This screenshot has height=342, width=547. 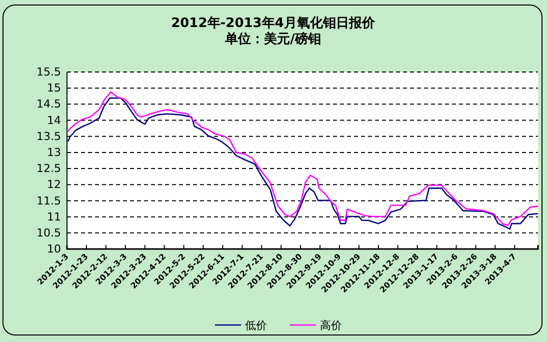 What do you see at coordinates (48, 233) in the screenshot?
I see `y-tick-label: 10.5` at bounding box center [48, 233].